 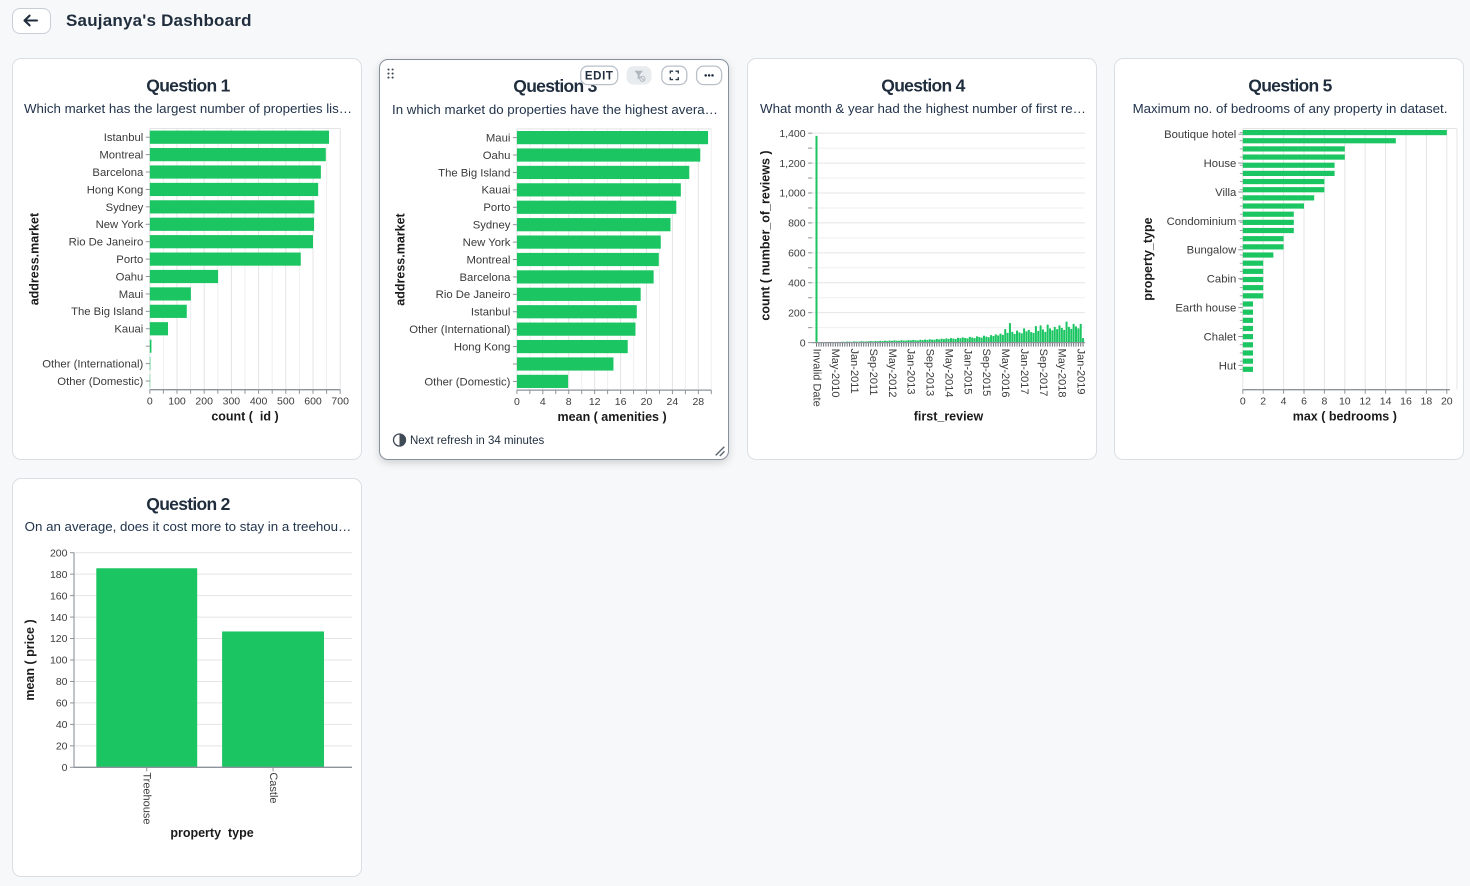 What do you see at coordinates (986, 373) in the screenshot?
I see `svg-text: Sep-2015` at bounding box center [986, 373].